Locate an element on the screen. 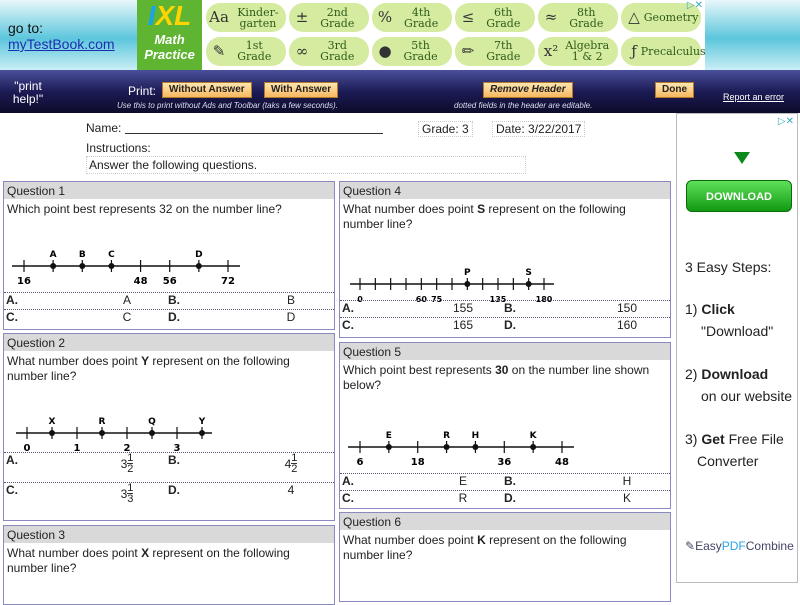 The height and width of the screenshot is (605, 800). answer-row: A. 3 1 2 B. 4 1 2 is located at coordinates (169, 467).